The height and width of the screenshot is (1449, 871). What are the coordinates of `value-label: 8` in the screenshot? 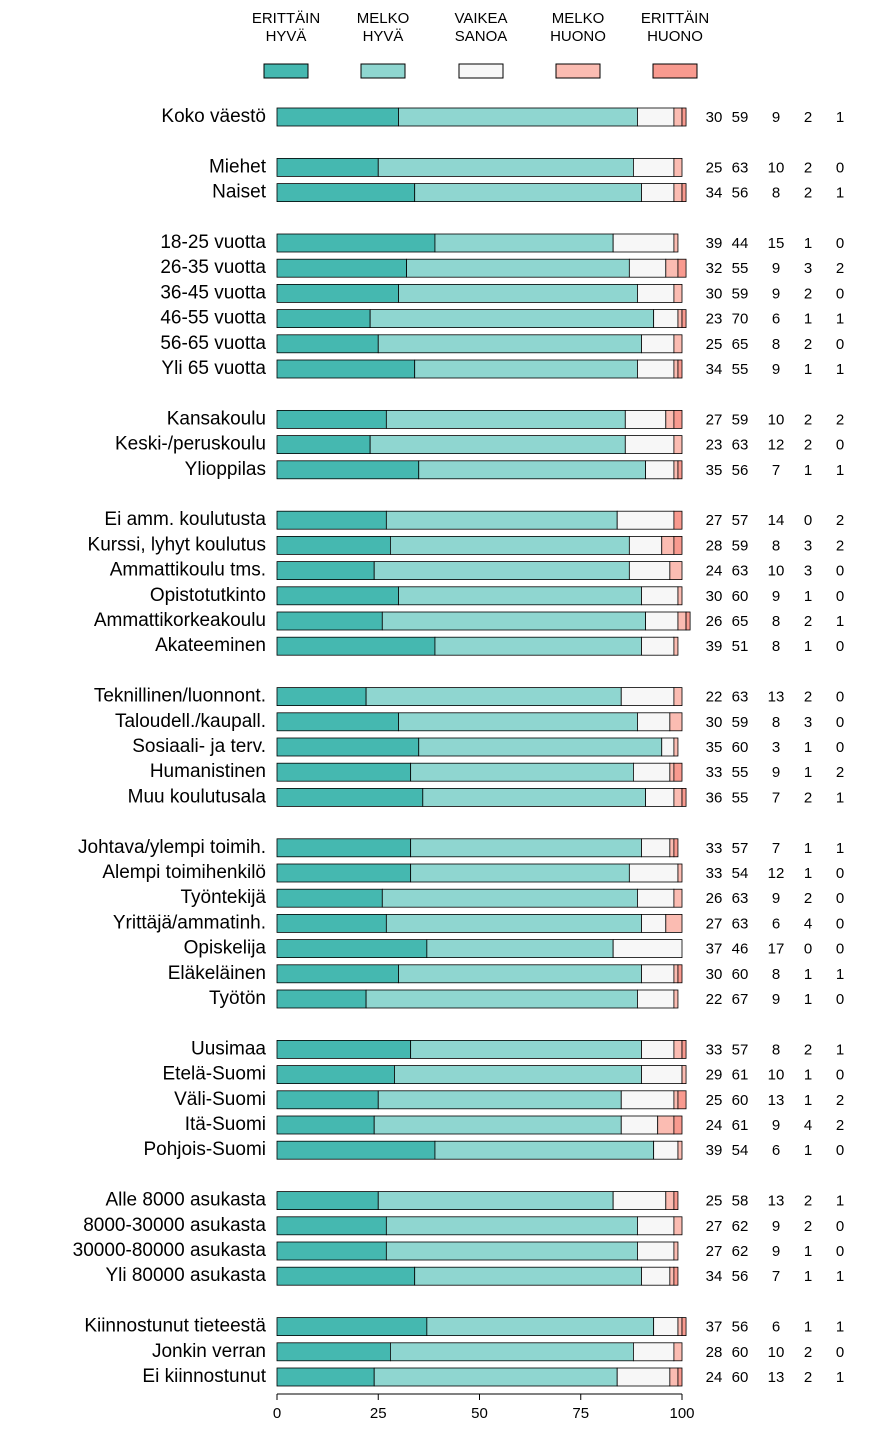 It's located at (776, 646).